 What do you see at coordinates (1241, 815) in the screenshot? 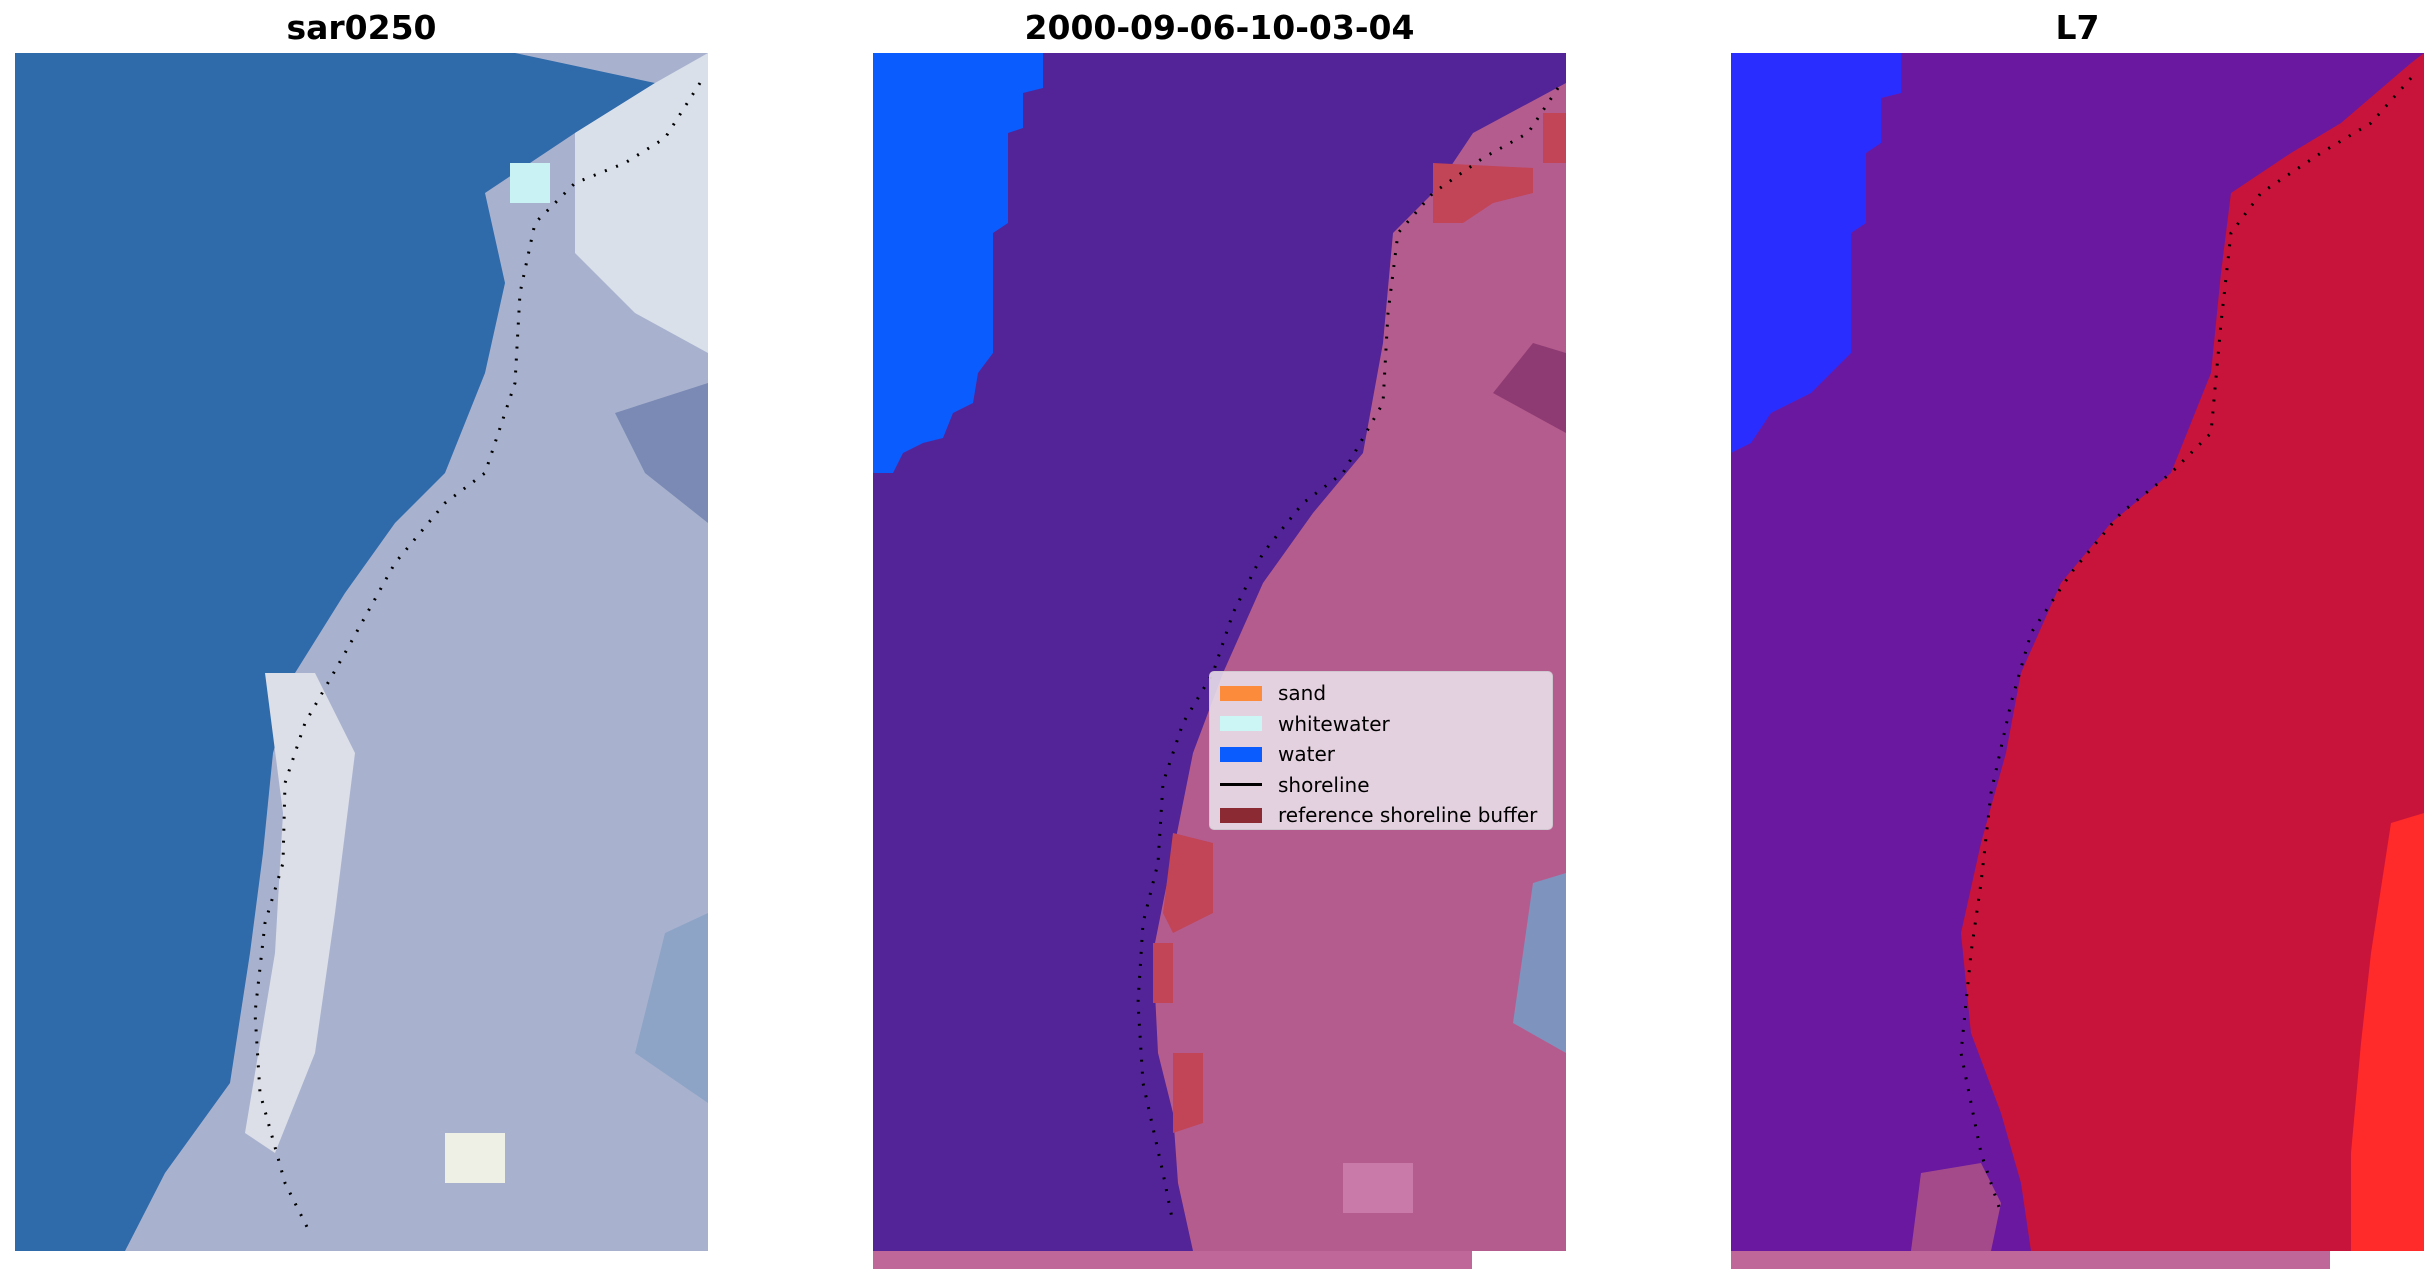
I see `reference-buffer-swatch` at bounding box center [1241, 815].